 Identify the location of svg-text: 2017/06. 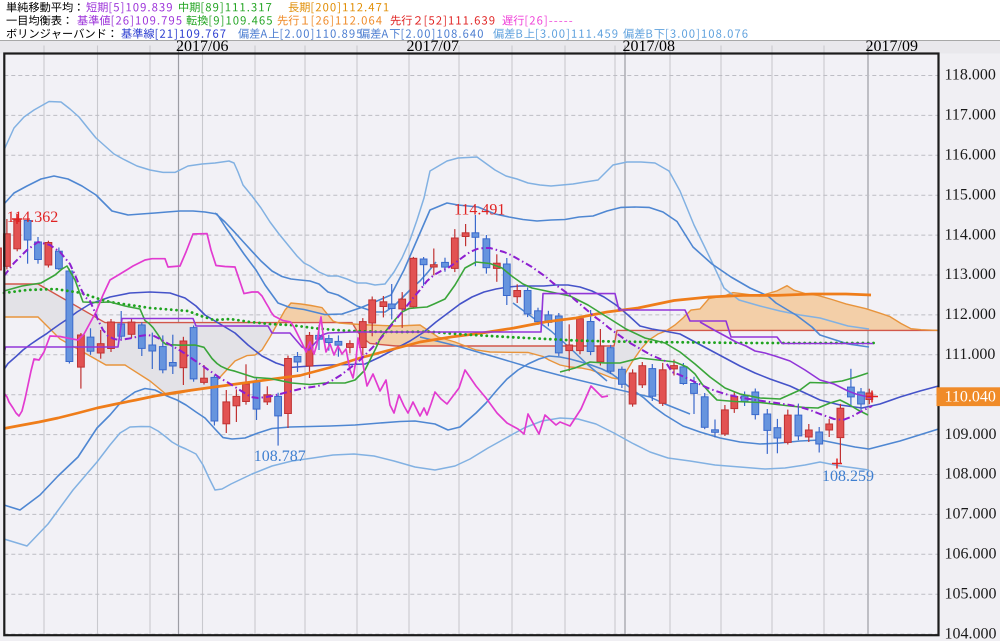
(202, 46).